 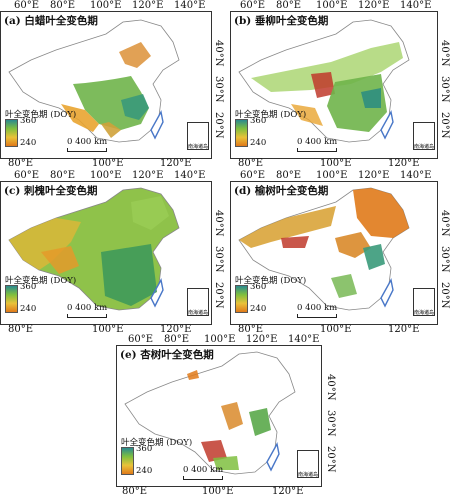 I want to click on panel-title: (d) 榆树叶全变色期, so click(x=281, y=191).